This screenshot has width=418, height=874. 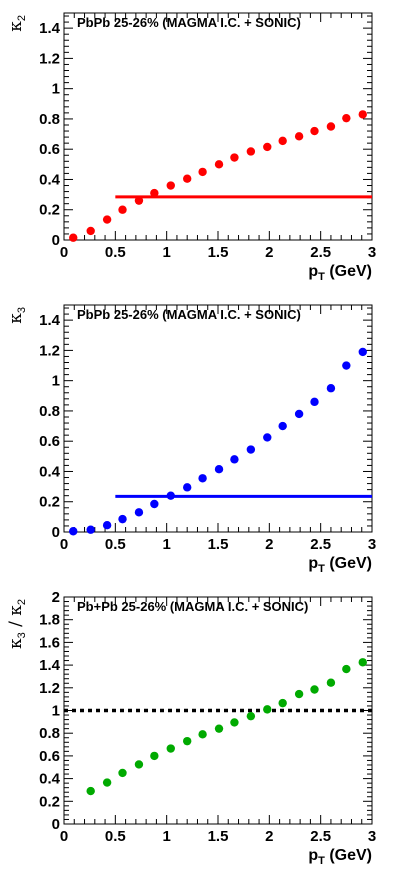 What do you see at coordinates (49, 642) in the screenshot?
I see `y-tick-label: 1.6` at bounding box center [49, 642].